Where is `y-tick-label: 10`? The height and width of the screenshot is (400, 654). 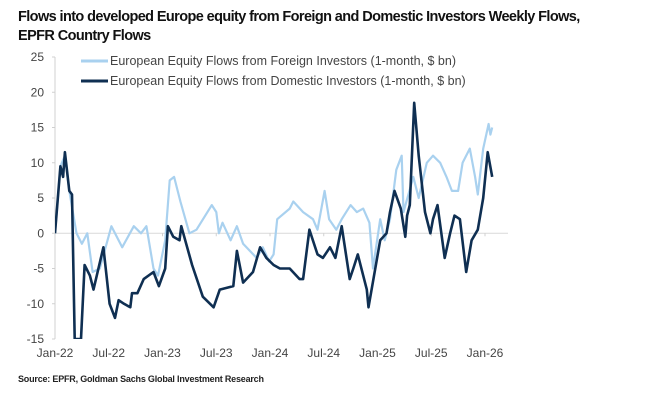 y-tick-label: 10 is located at coordinates (38, 163).